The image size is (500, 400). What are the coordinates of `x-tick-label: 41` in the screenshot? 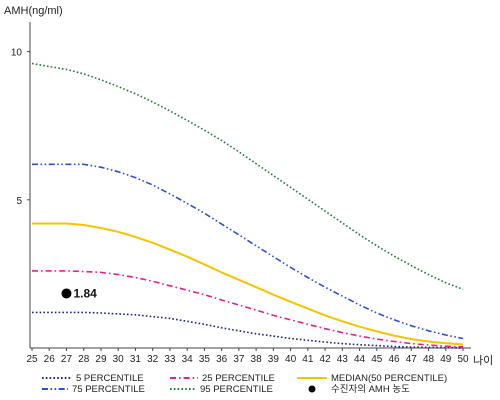 It's located at (308, 359).